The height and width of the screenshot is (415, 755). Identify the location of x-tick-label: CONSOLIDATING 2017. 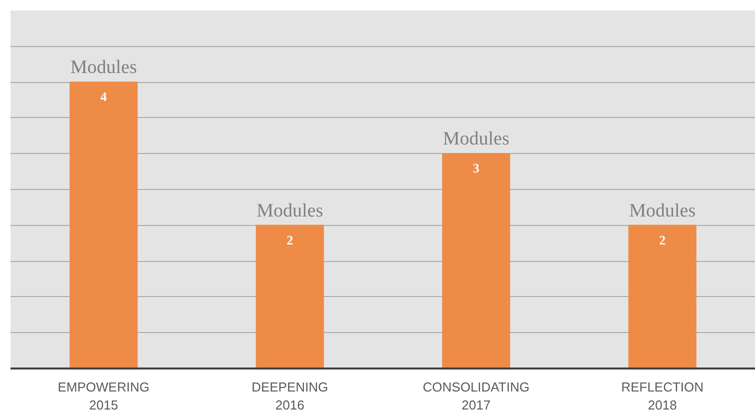
(476, 396).